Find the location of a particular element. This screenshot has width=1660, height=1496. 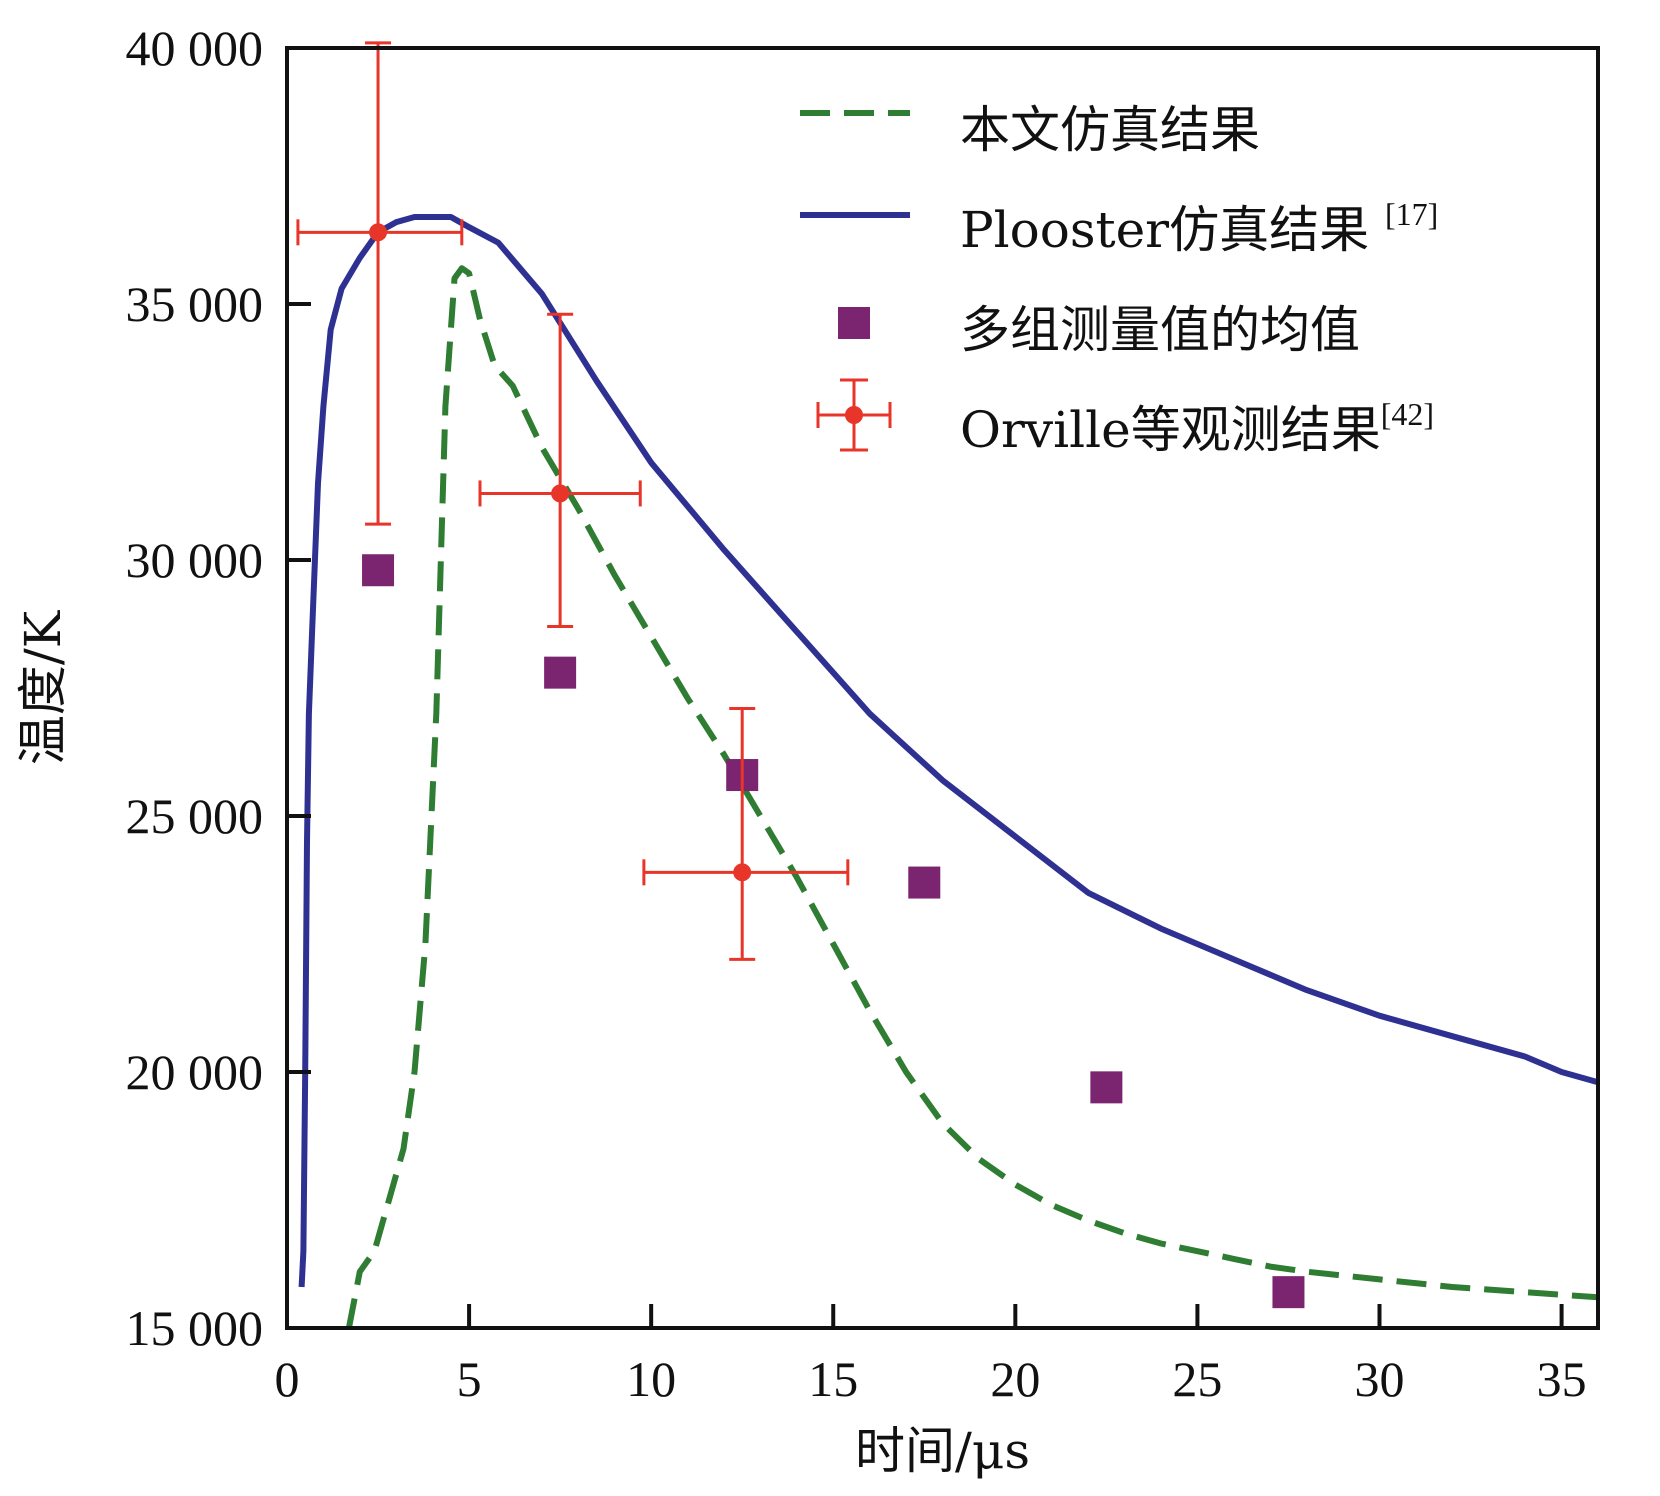

legend-swatch-dot is located at coordinates (854, 415).